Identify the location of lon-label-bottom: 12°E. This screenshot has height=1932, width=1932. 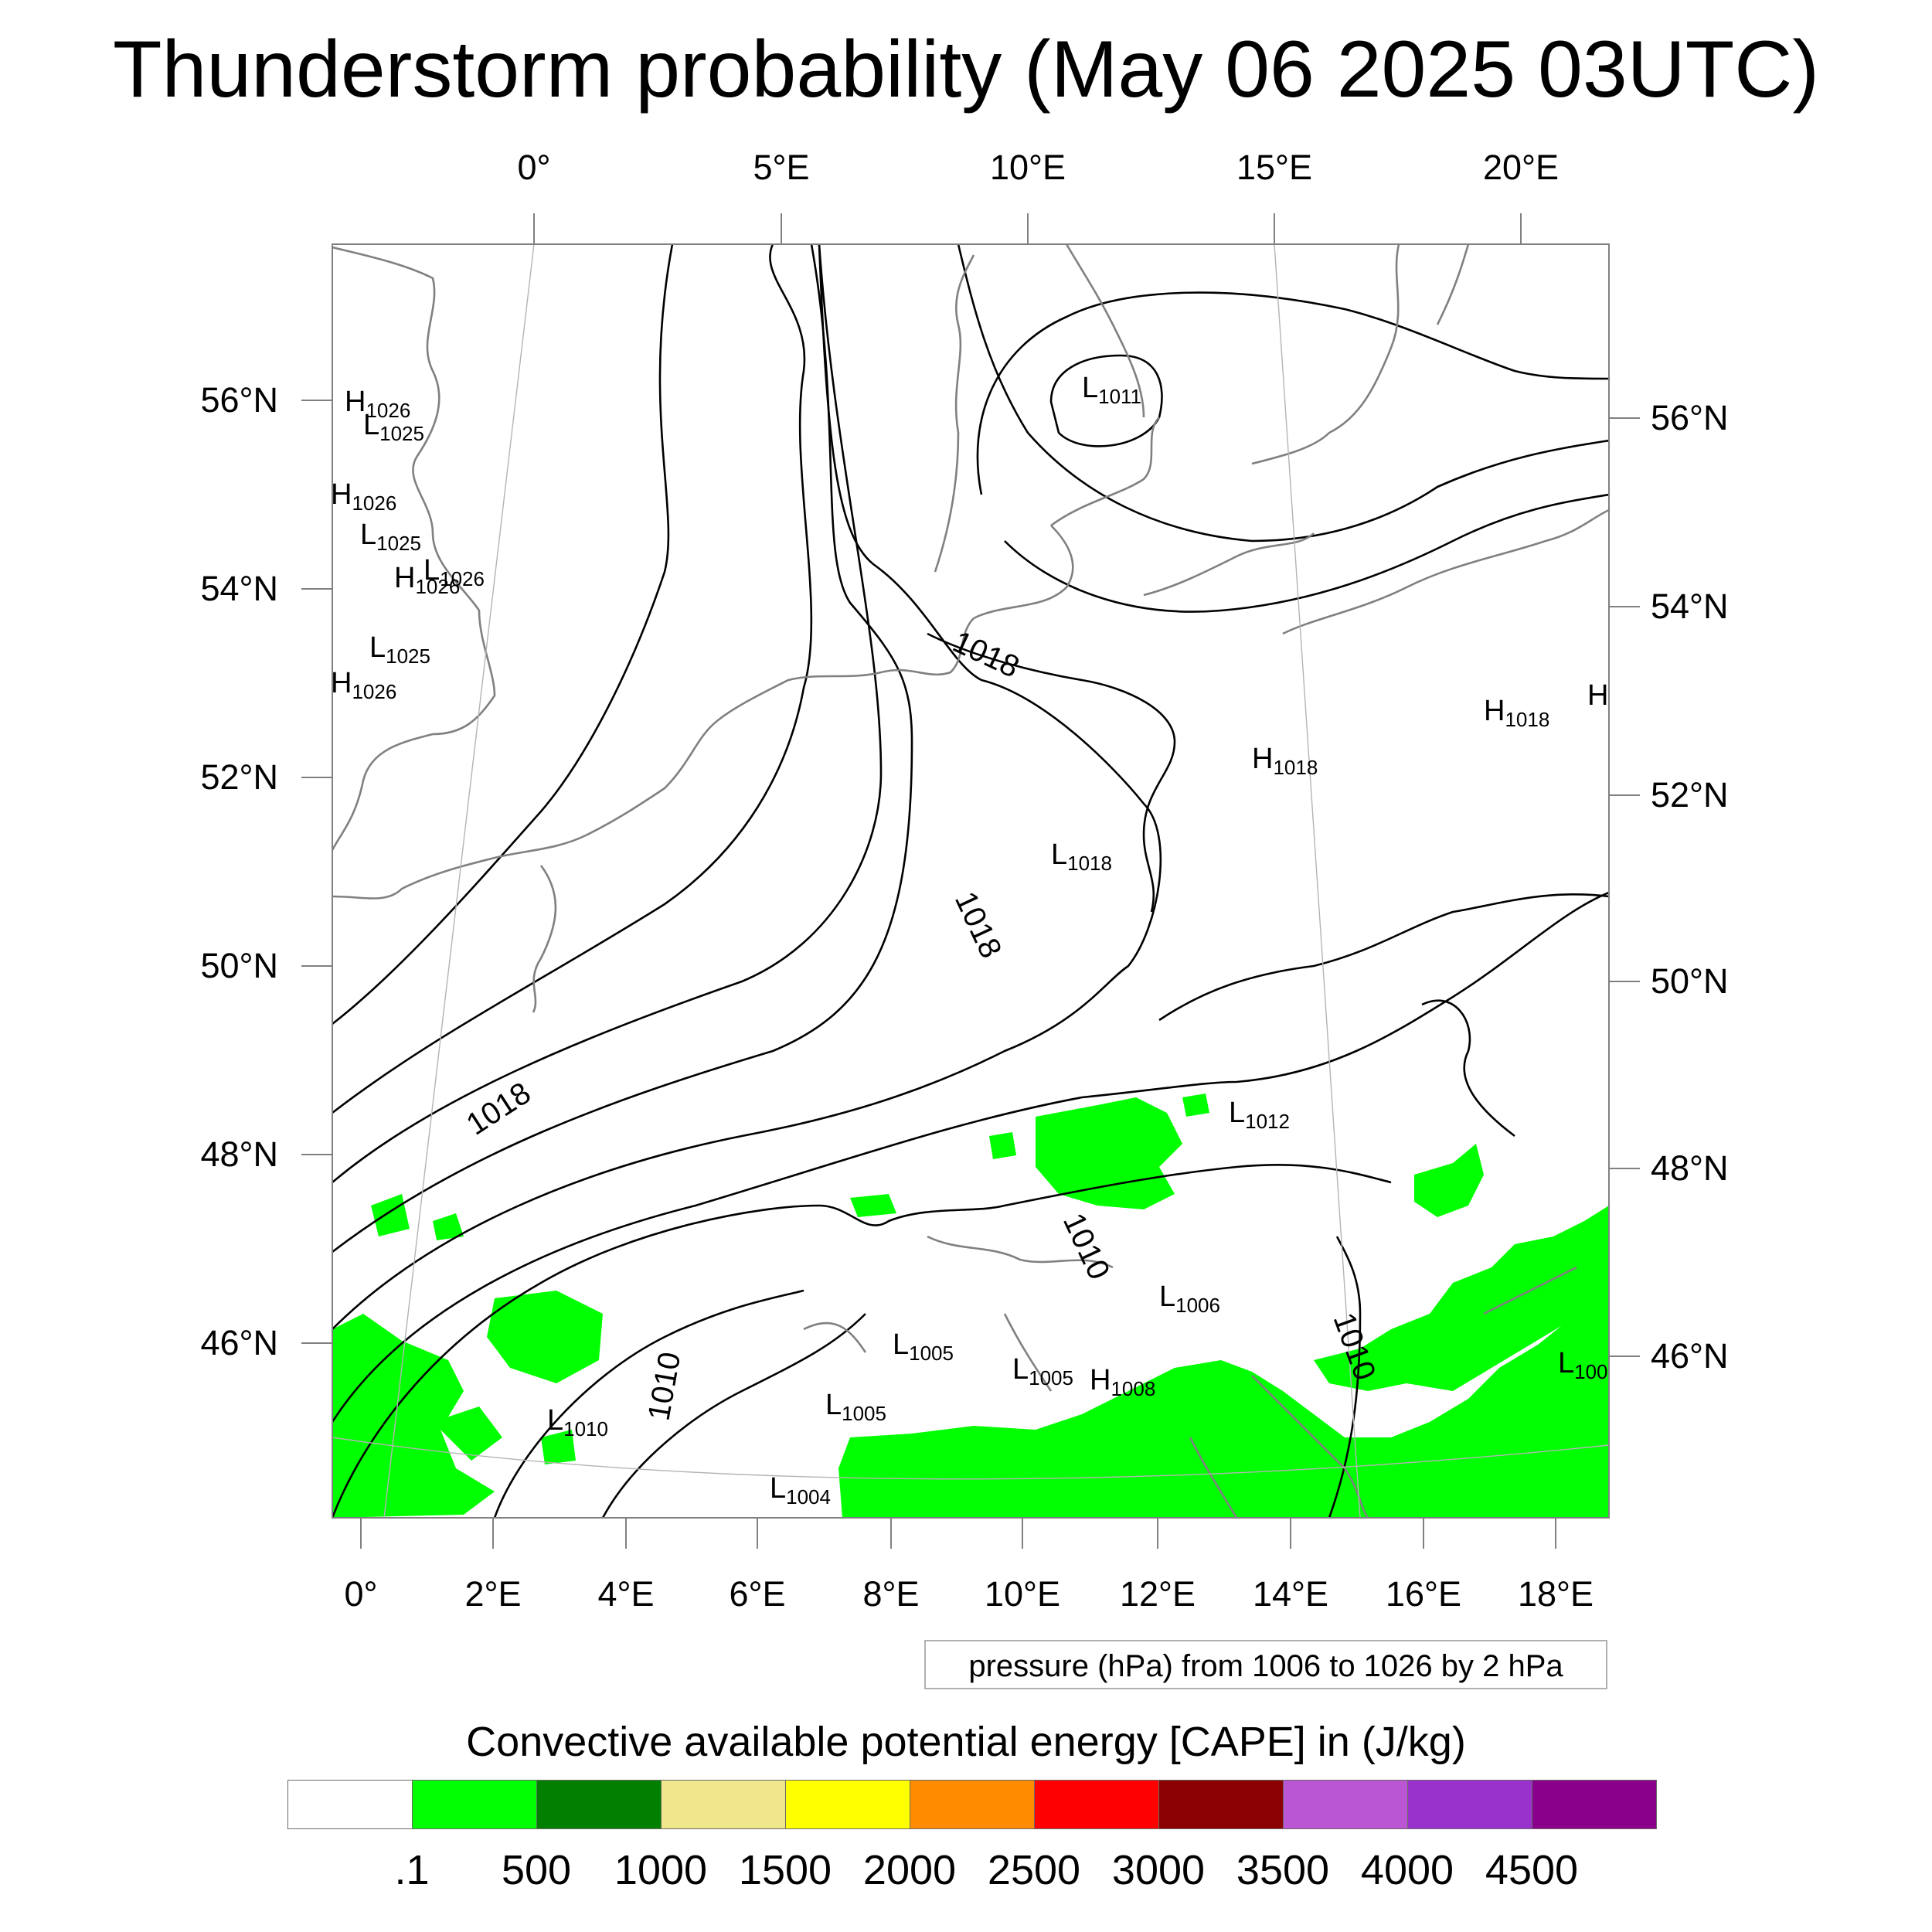
(1157, 1594).